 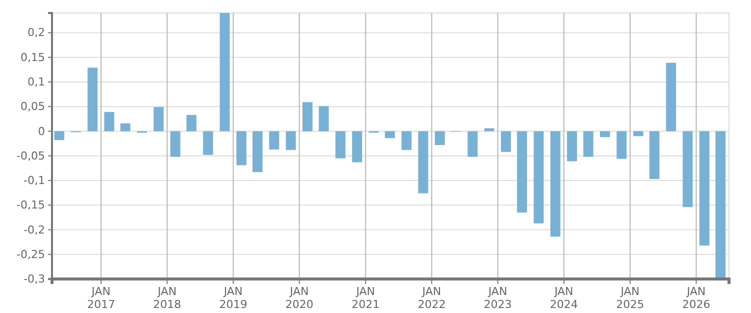 What do you see at coordinates (32, 107) in the screenshot?
I see `y-tick-label: 0,05` at bounding box center [32, 107].